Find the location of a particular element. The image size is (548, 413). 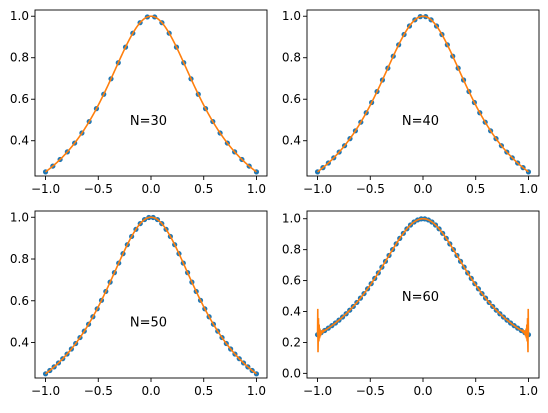

n-annotation: N=60 is located at coordinates (420, 297).